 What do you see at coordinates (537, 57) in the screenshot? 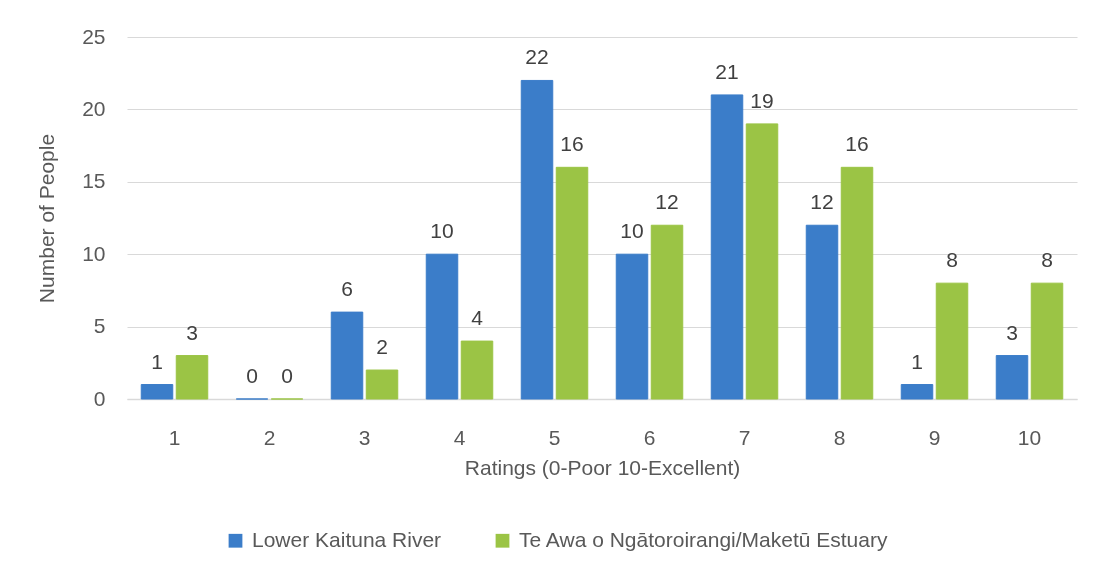
I see `data-label: 22` at bounding box center [537, 57].